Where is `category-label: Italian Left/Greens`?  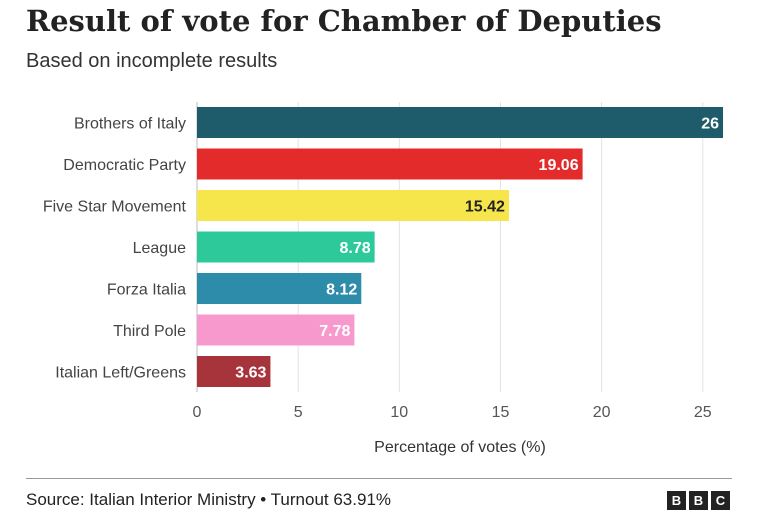 category-label: Italian Left/Greens is located at coordinates (120, 373).